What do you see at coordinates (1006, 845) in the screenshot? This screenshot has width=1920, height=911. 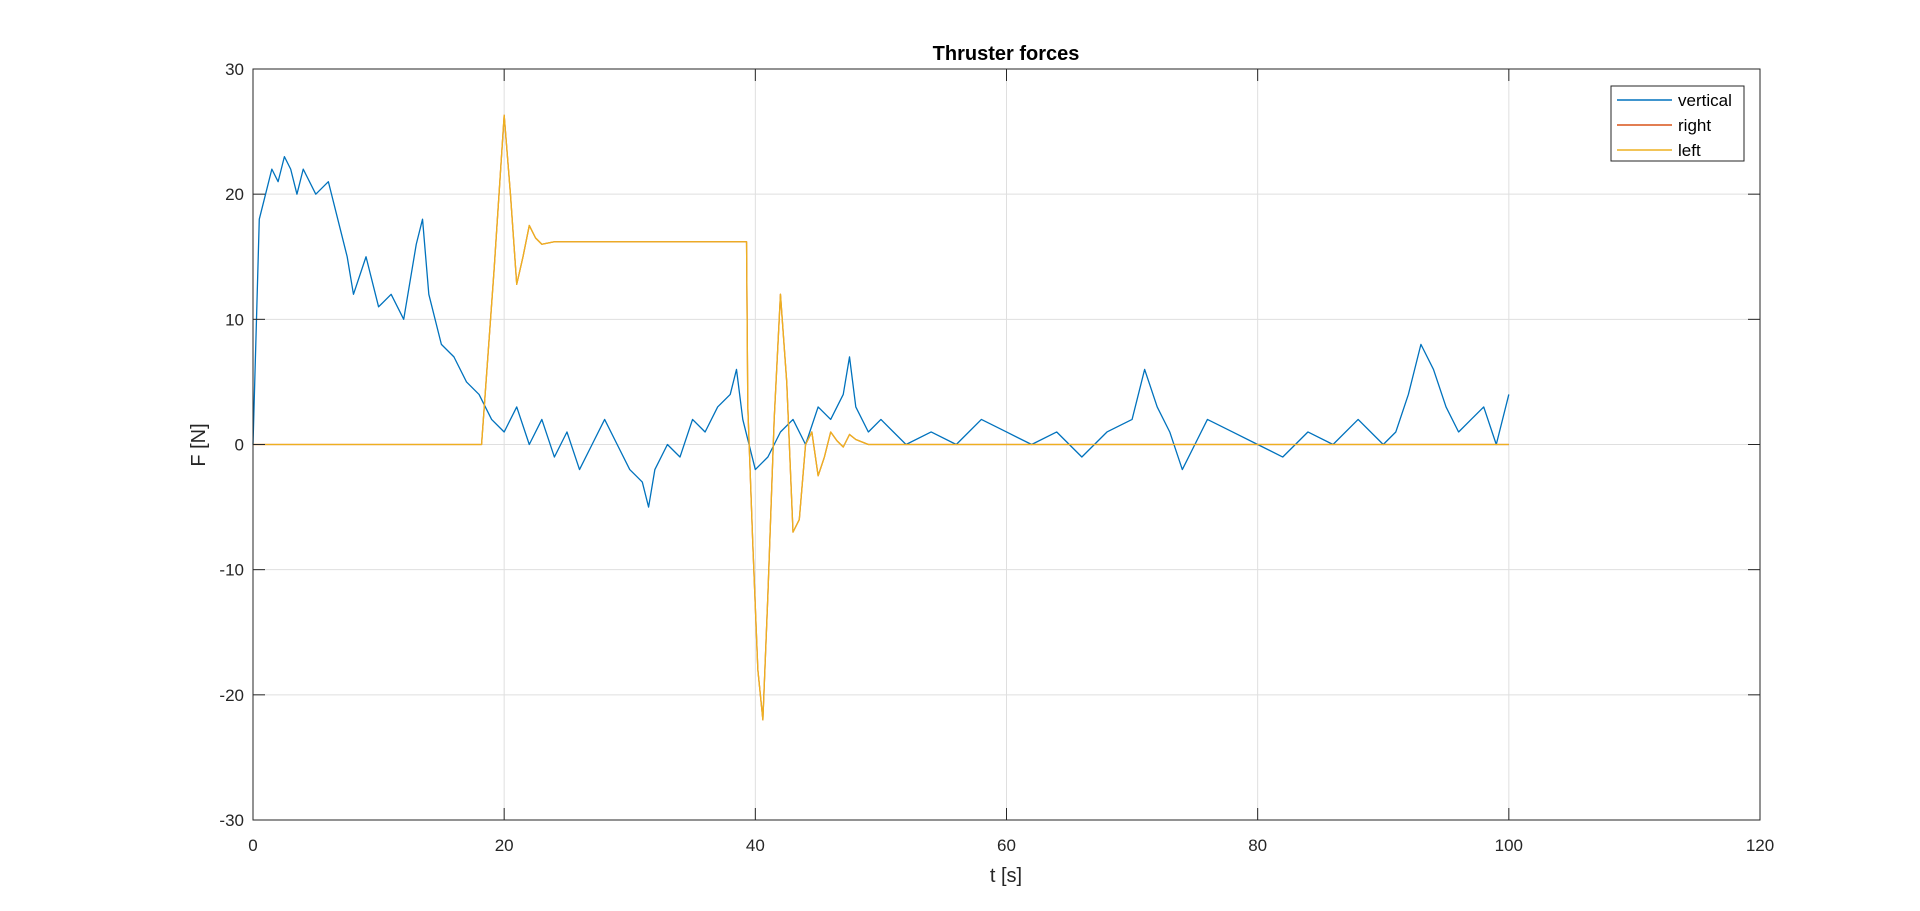 I see `x-tick-label: 60` at bounding box center [1006, 845].